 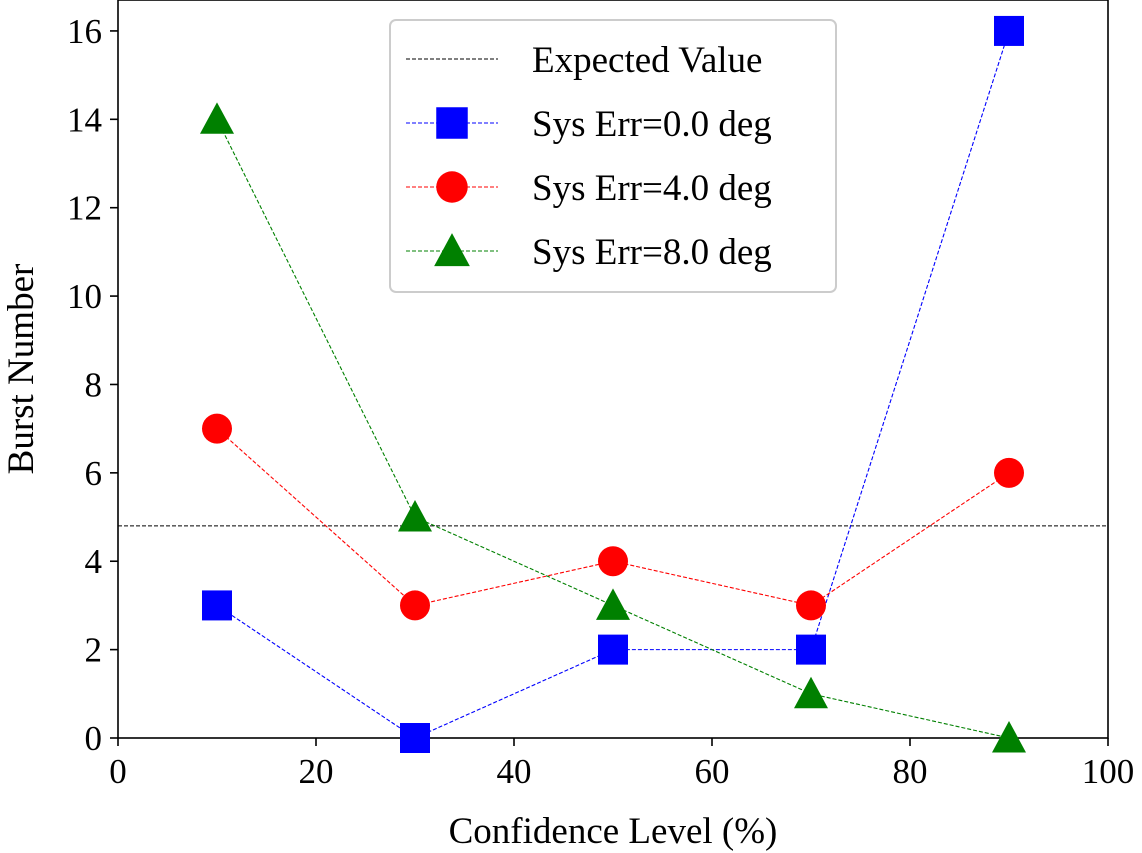 I want to click on legend-label: Sys Err=0.0 deg, so click(x=652, y=124).